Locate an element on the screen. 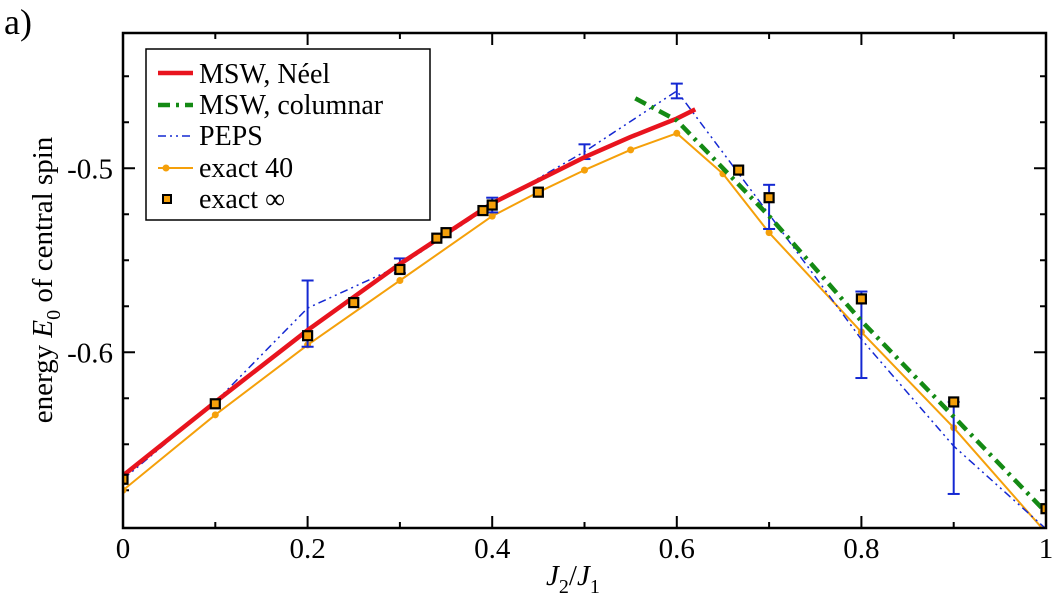 The height and width of the screenshot is (614, 1056). y-axis-label-post: of central spin is located at coordinates (43, 223).